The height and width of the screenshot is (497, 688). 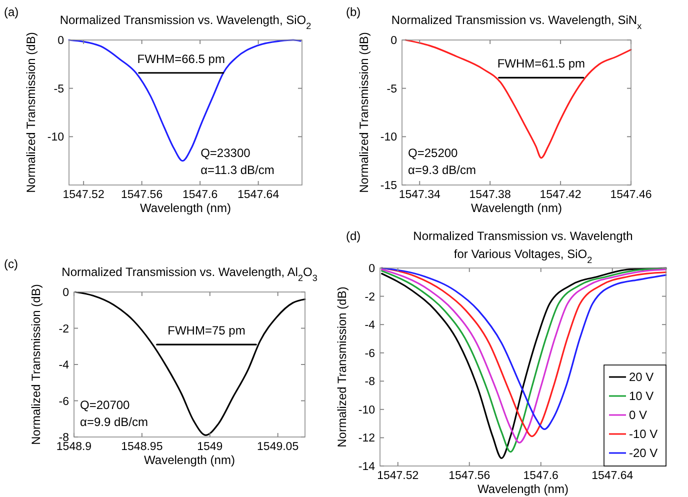 I want to click on legend-label: 0 V, so click(x=638, y=415).